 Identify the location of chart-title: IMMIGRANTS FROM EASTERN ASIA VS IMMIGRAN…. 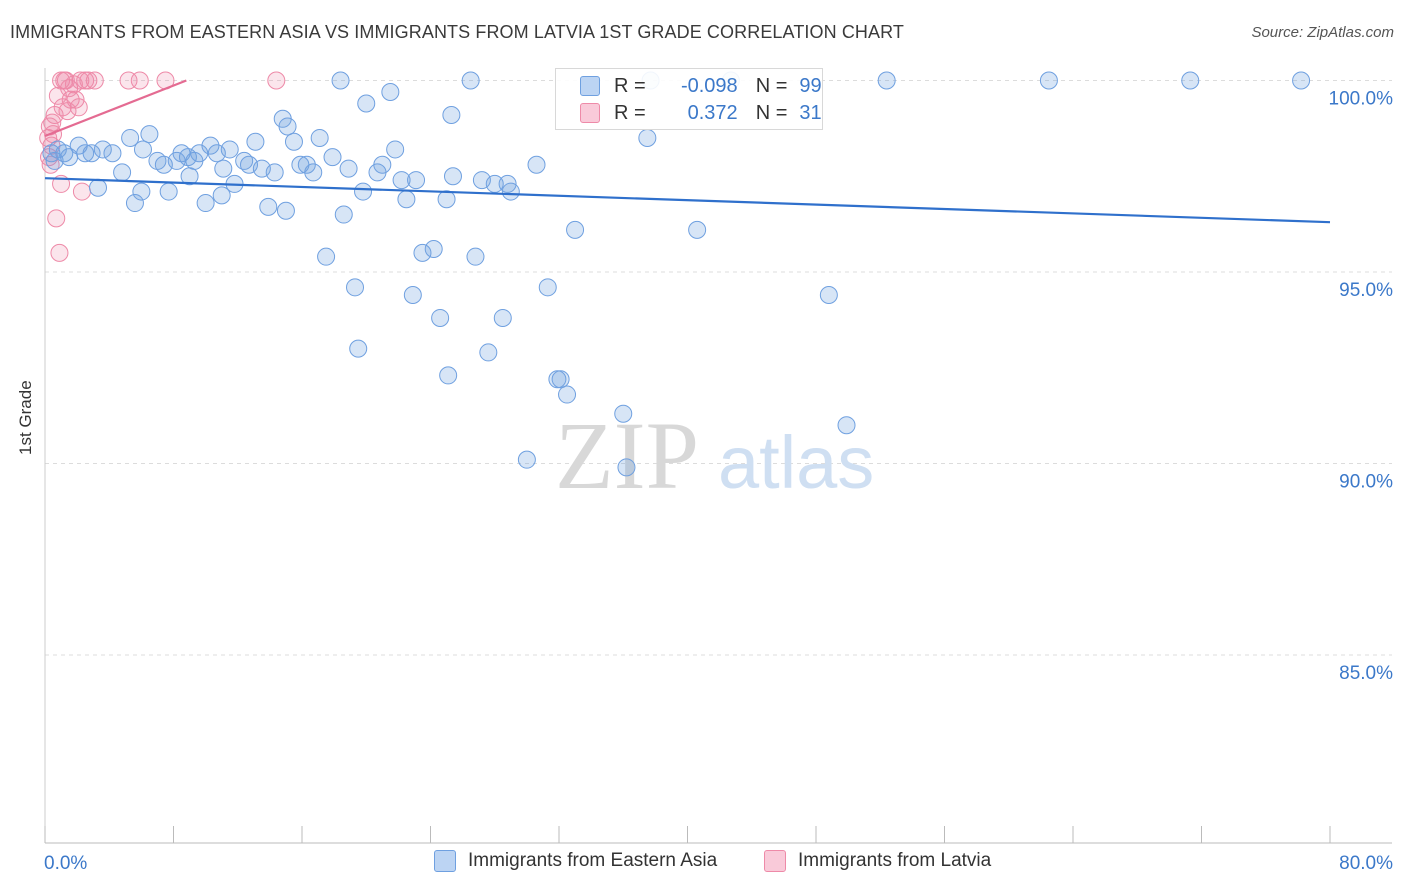
(457, 32).